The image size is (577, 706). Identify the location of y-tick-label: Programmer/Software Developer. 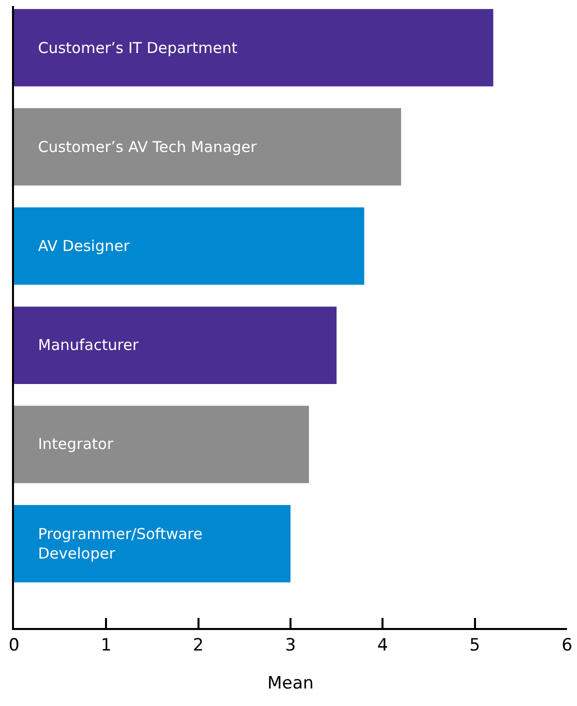
(120, 543).